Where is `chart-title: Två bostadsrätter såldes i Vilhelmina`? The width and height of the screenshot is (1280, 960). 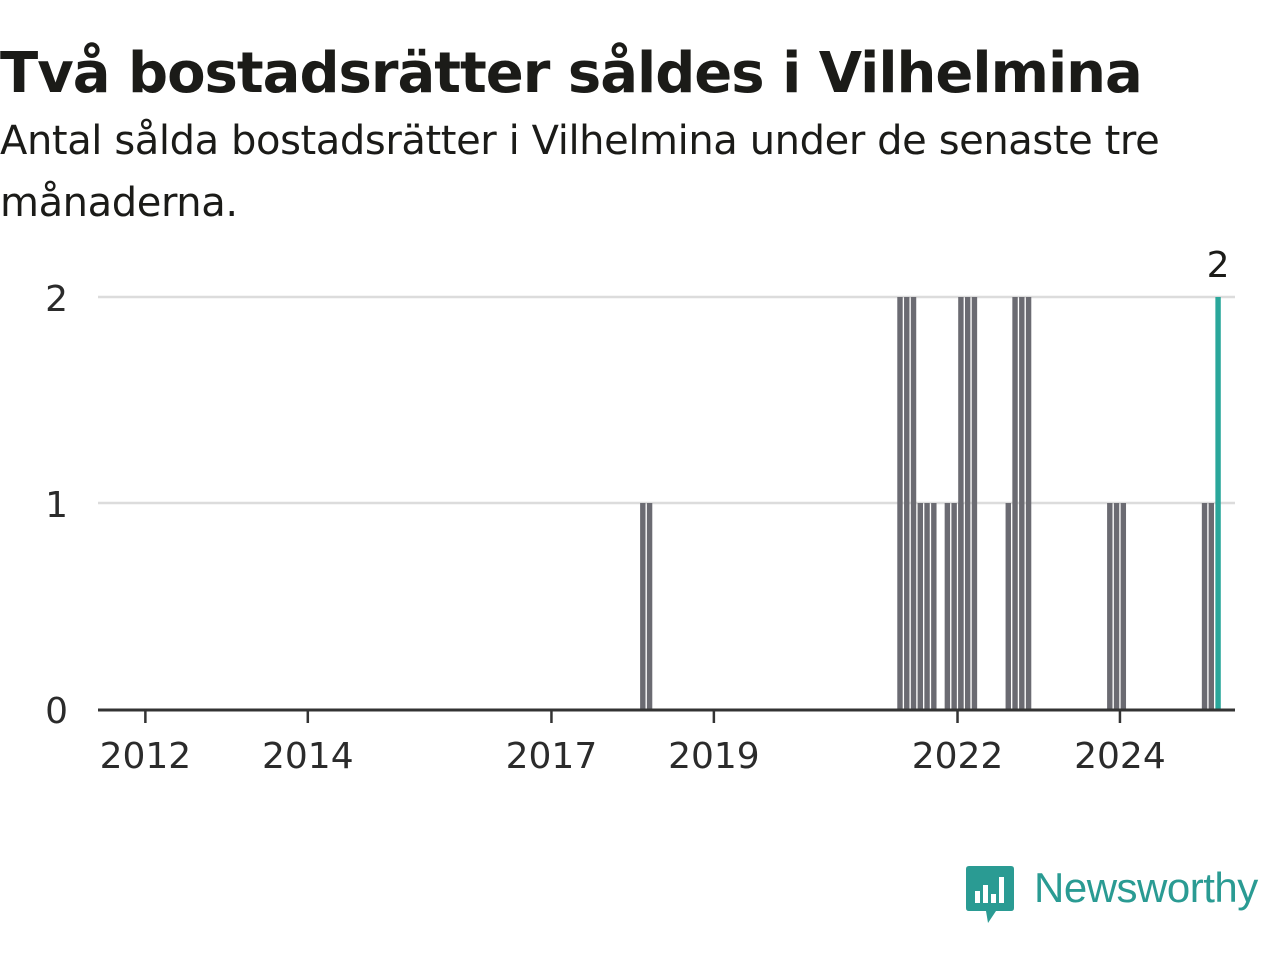
chart-title: Två bostadsrätter såldes i Vilhelmina is located at coordinates (571, 73).